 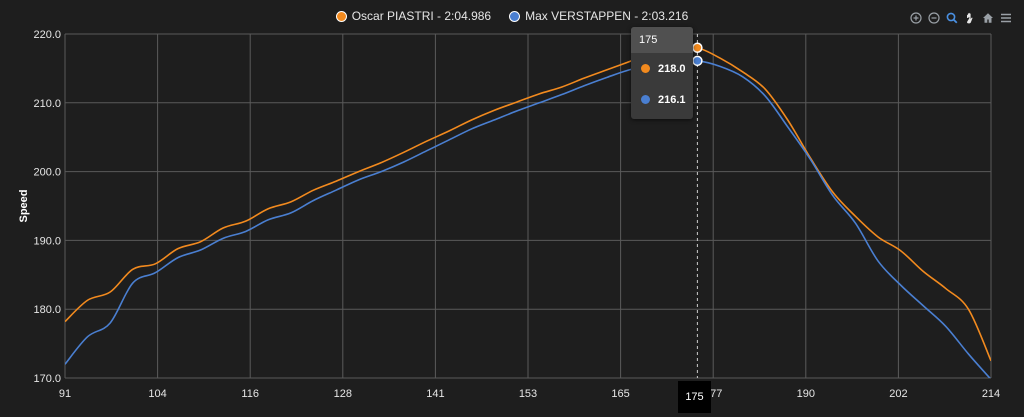 I want to click on hover-marker-piastri, so click(x=697, y=48).